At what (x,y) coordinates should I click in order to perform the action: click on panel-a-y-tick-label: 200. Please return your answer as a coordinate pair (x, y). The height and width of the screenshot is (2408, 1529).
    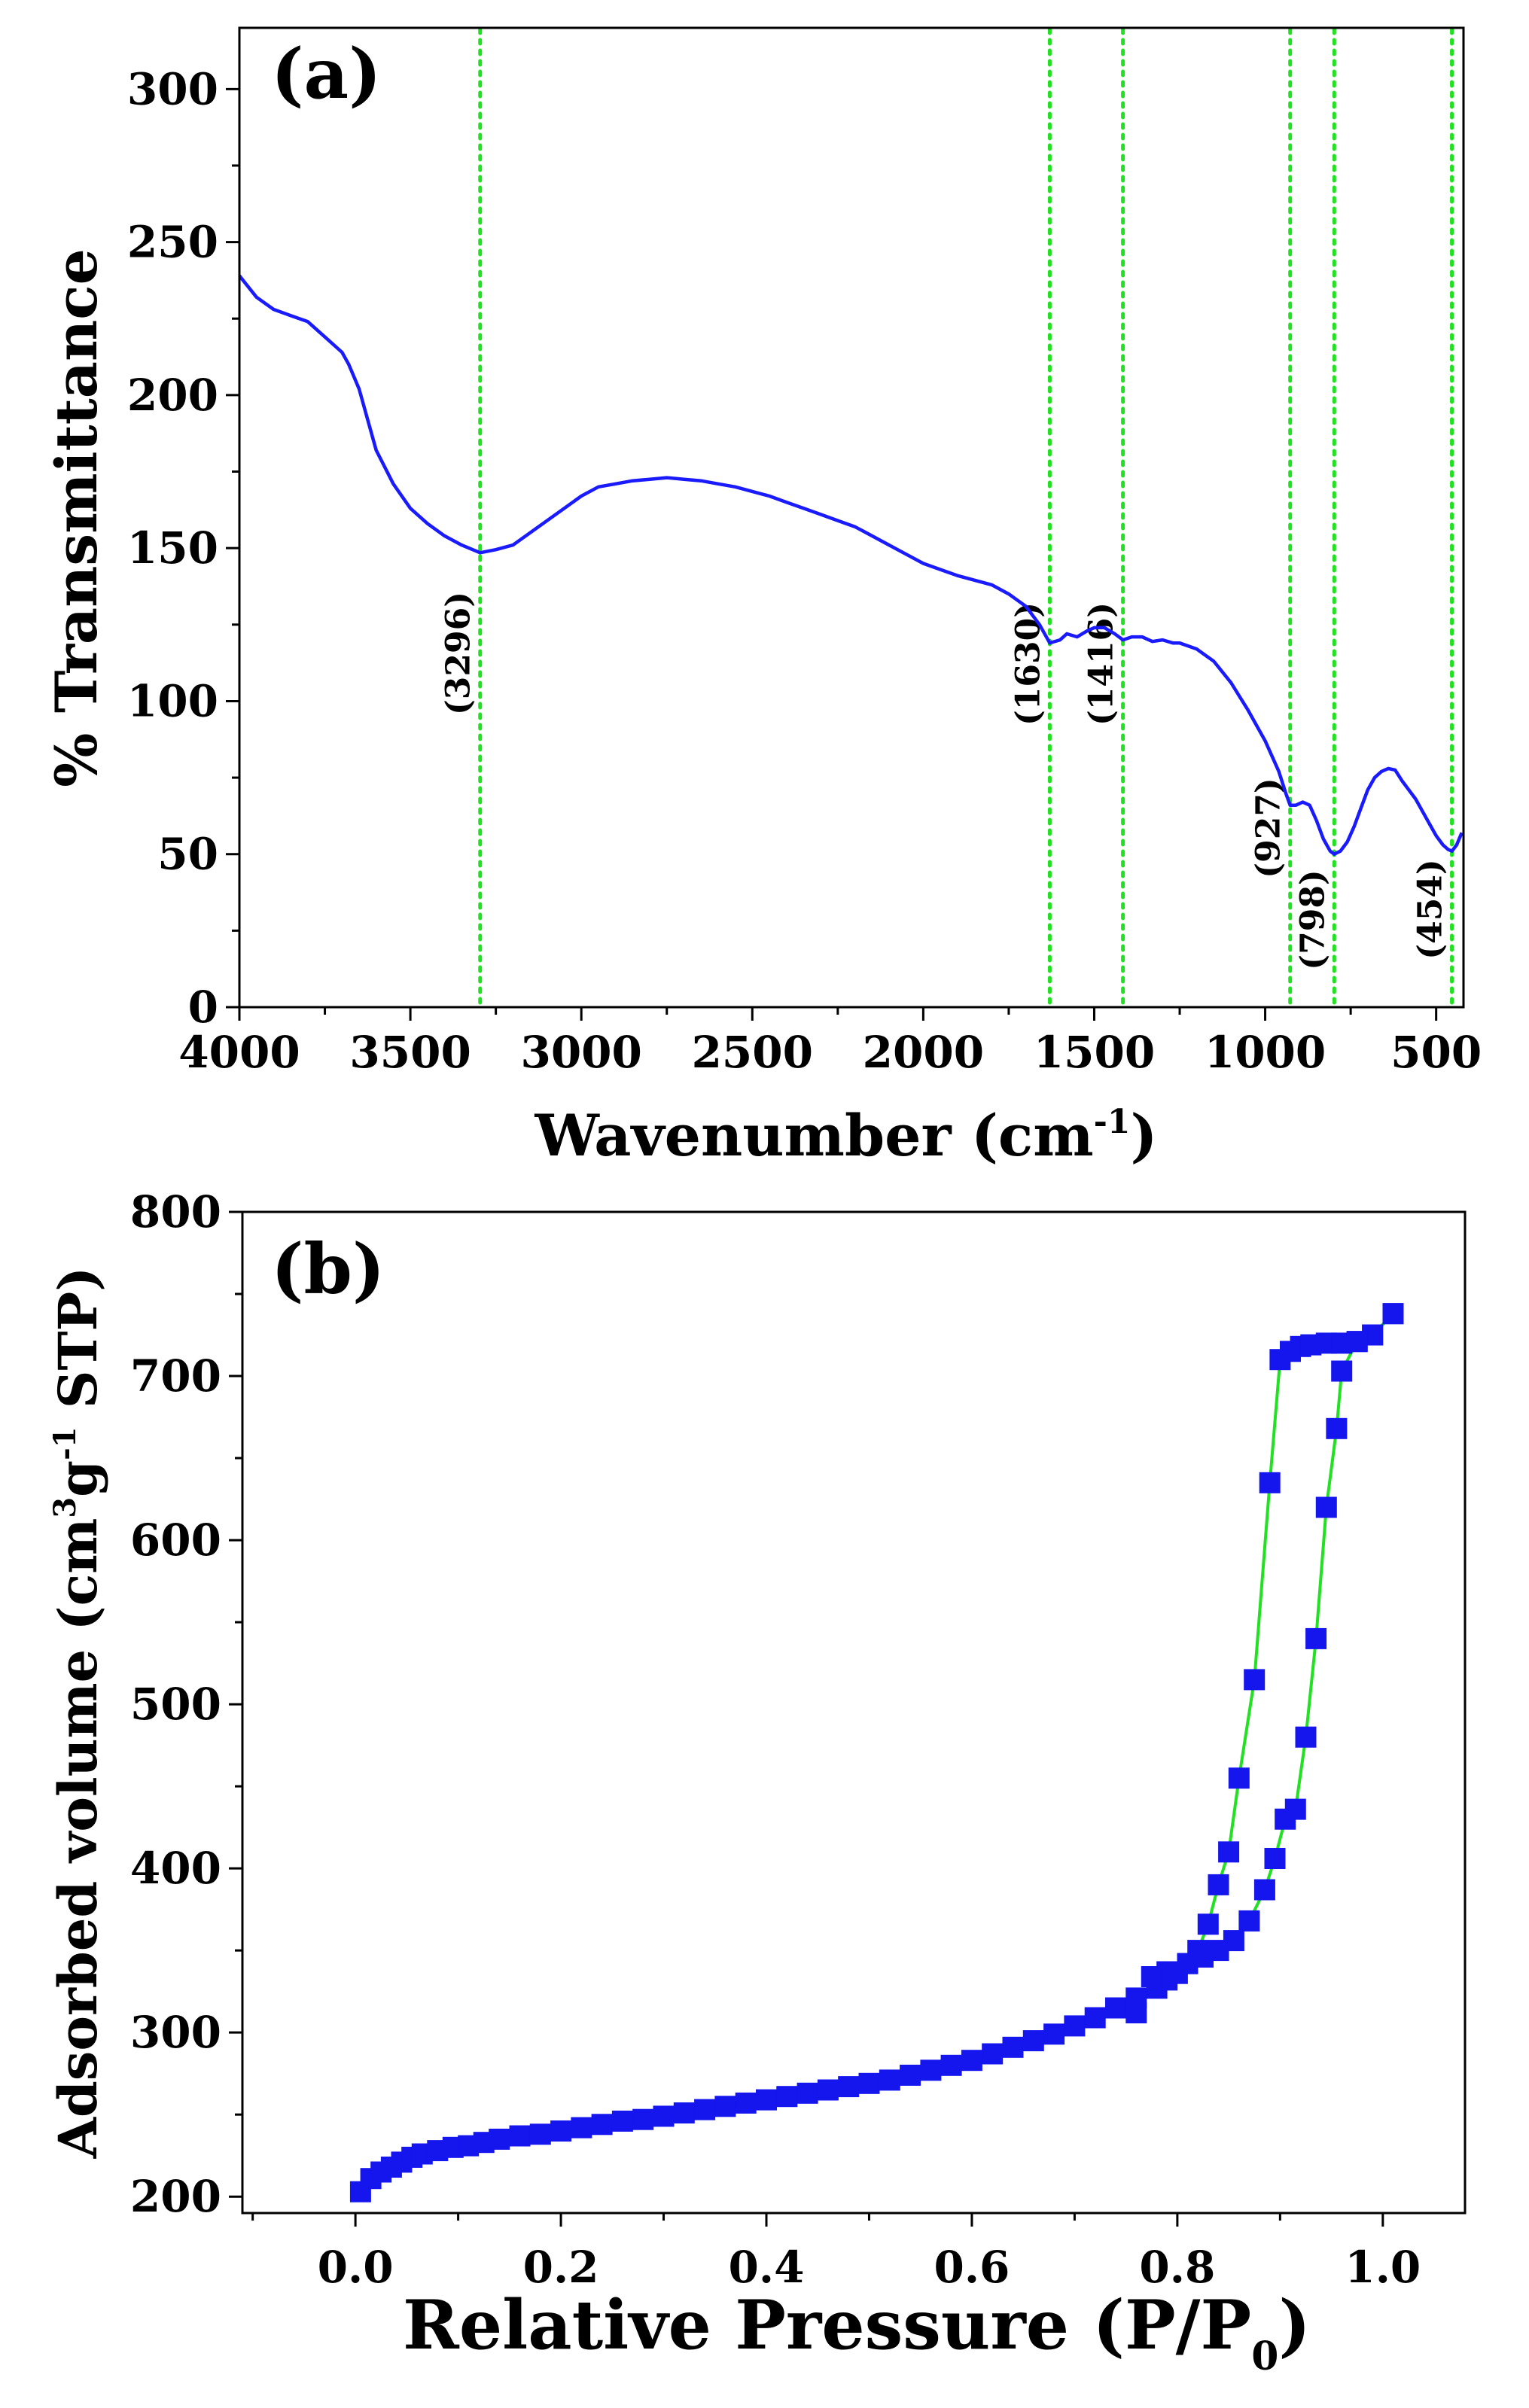
    Looking at the image, I should click on (172, 395).